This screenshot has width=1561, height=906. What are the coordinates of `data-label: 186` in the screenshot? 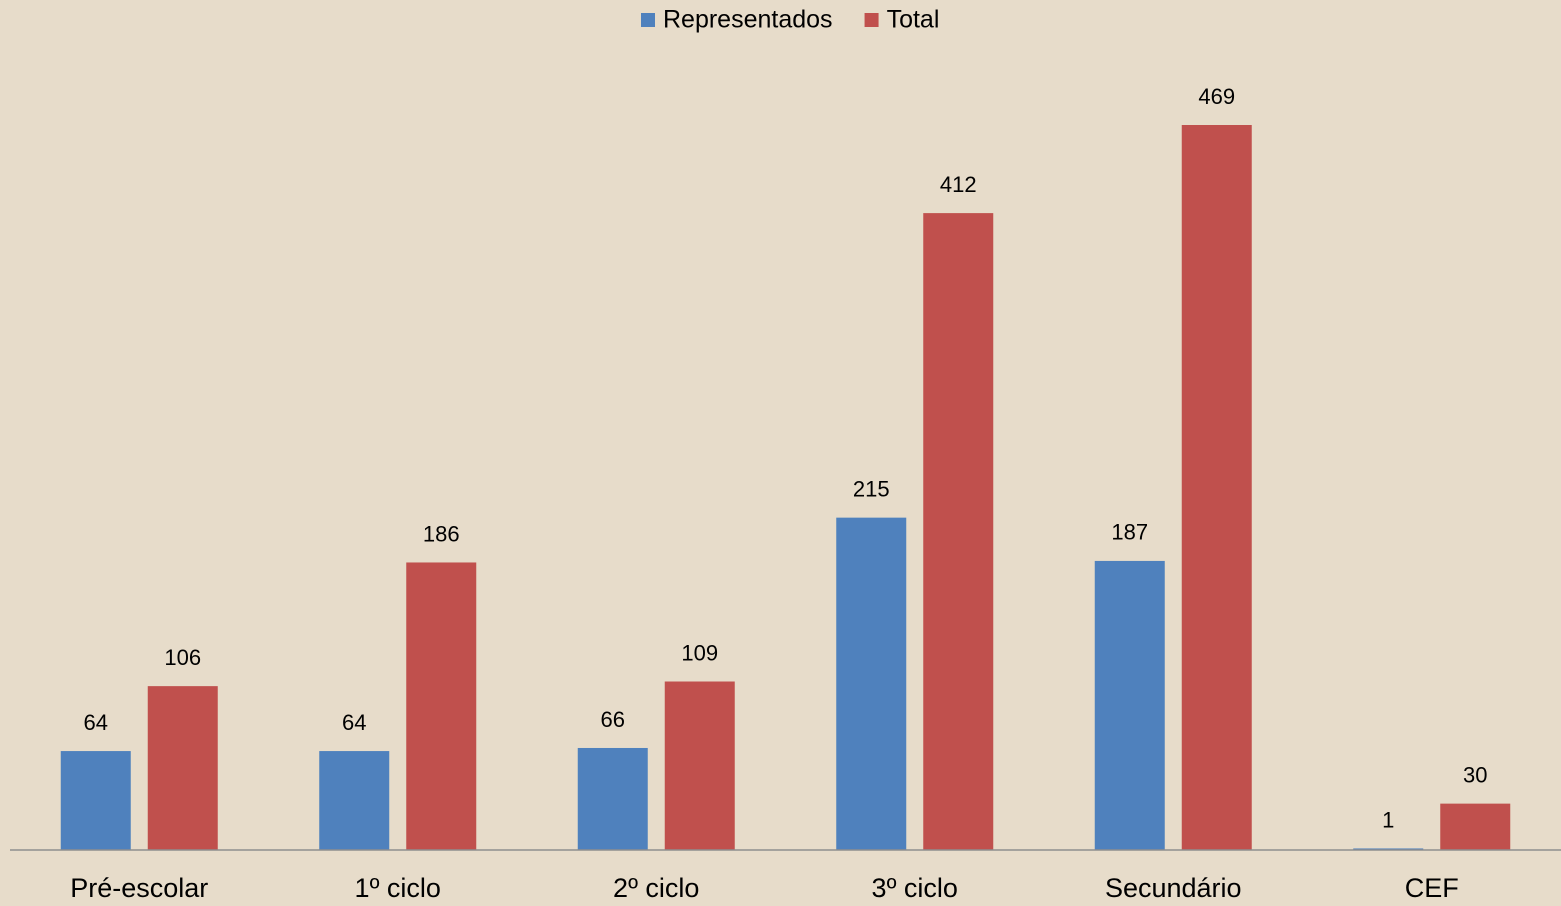 It's located at (441, 533).